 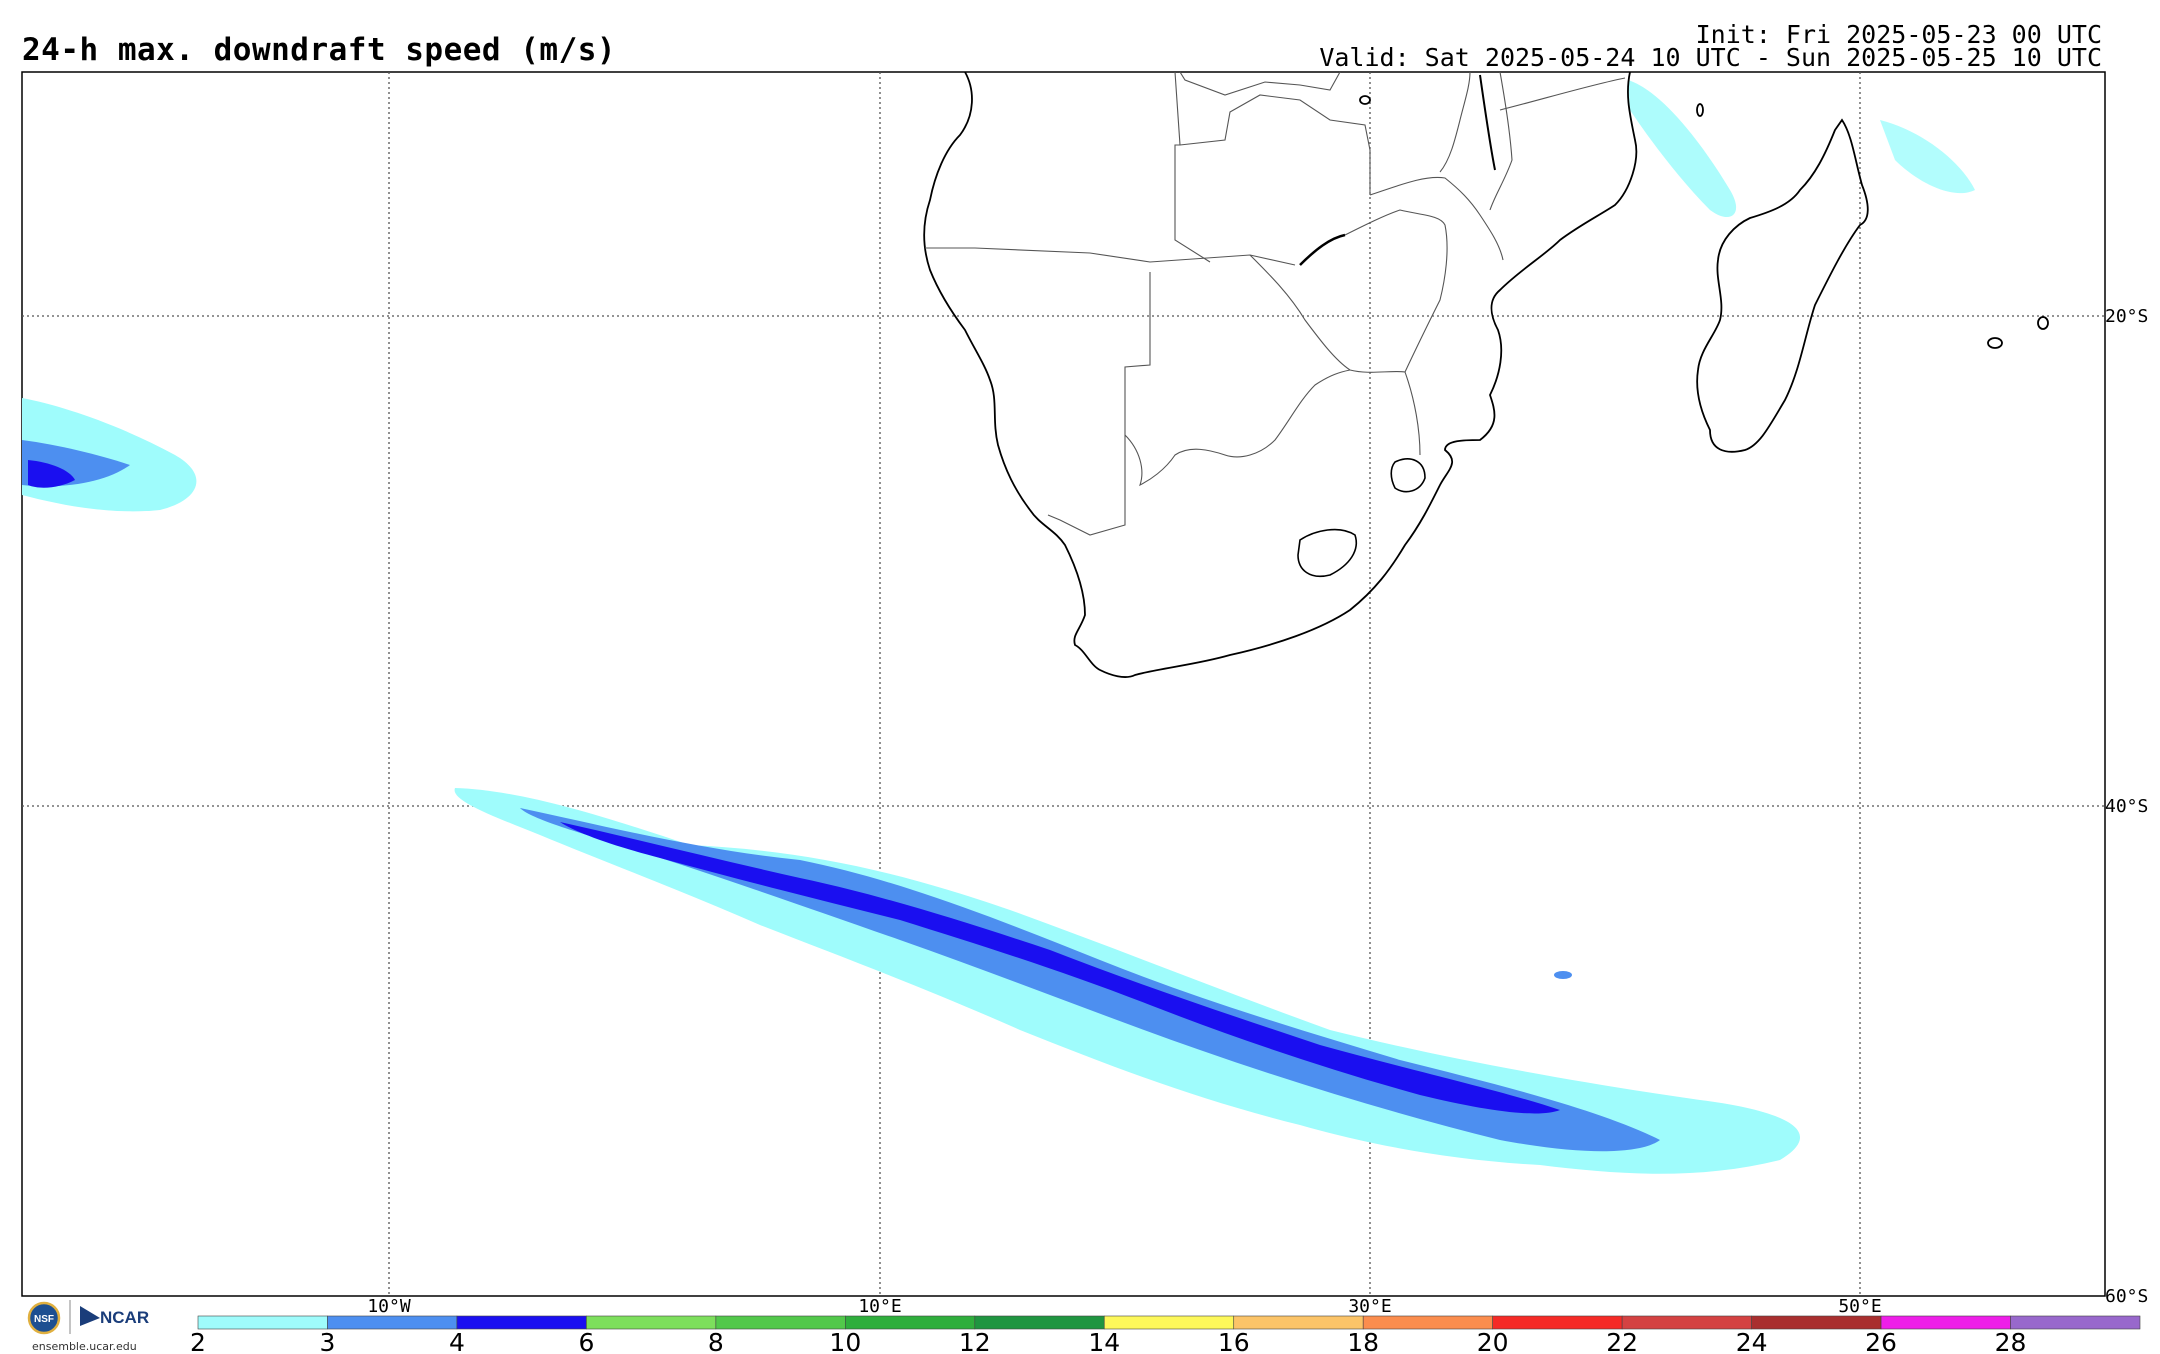 What do you see at coordinates (319, 50) in the screenshot?
I see `map-title: 24-h max. downdraft speed (m/s)` at bounding box center [319, 50].